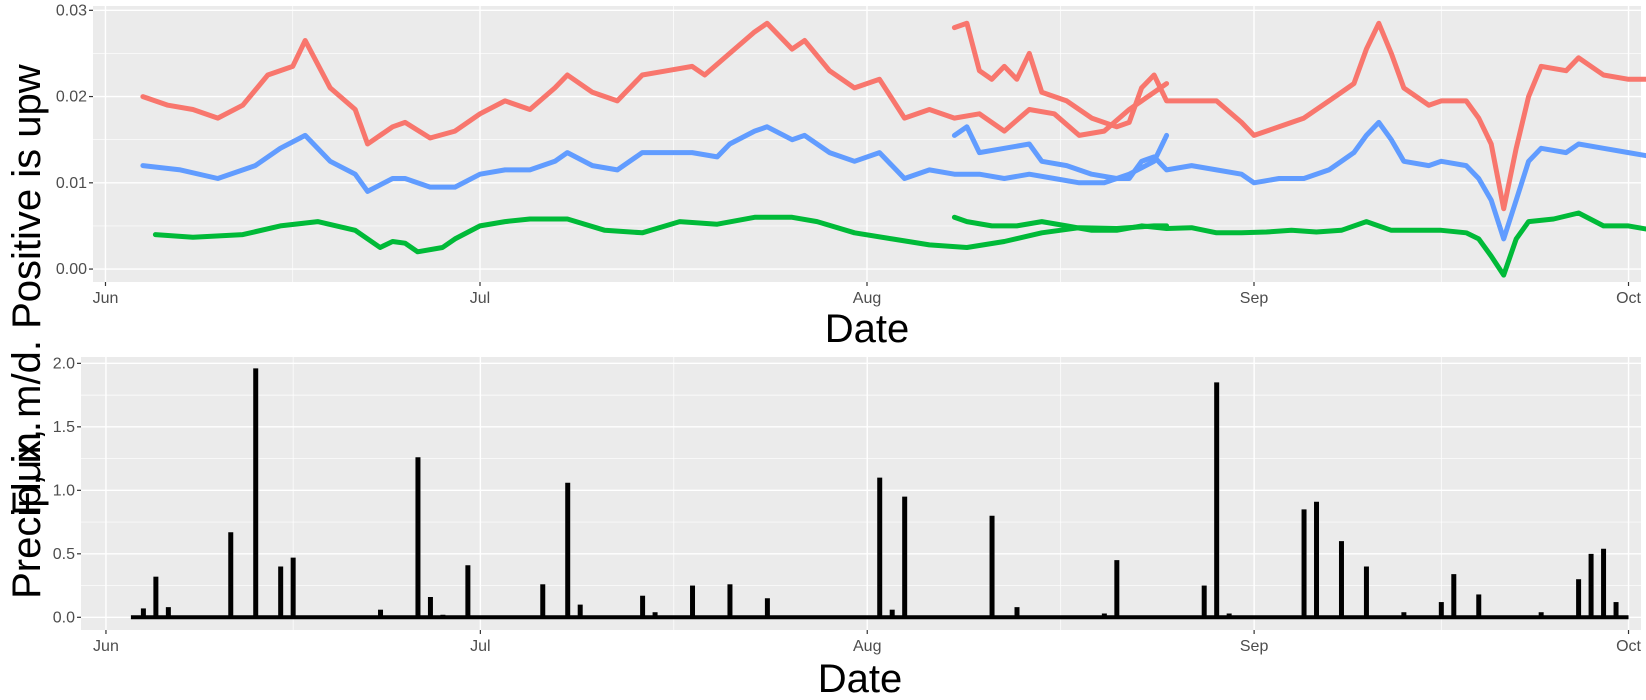 The image size is (1646, 700). I want to click on flux-x-tick-label: Aug, so click(867, 298).